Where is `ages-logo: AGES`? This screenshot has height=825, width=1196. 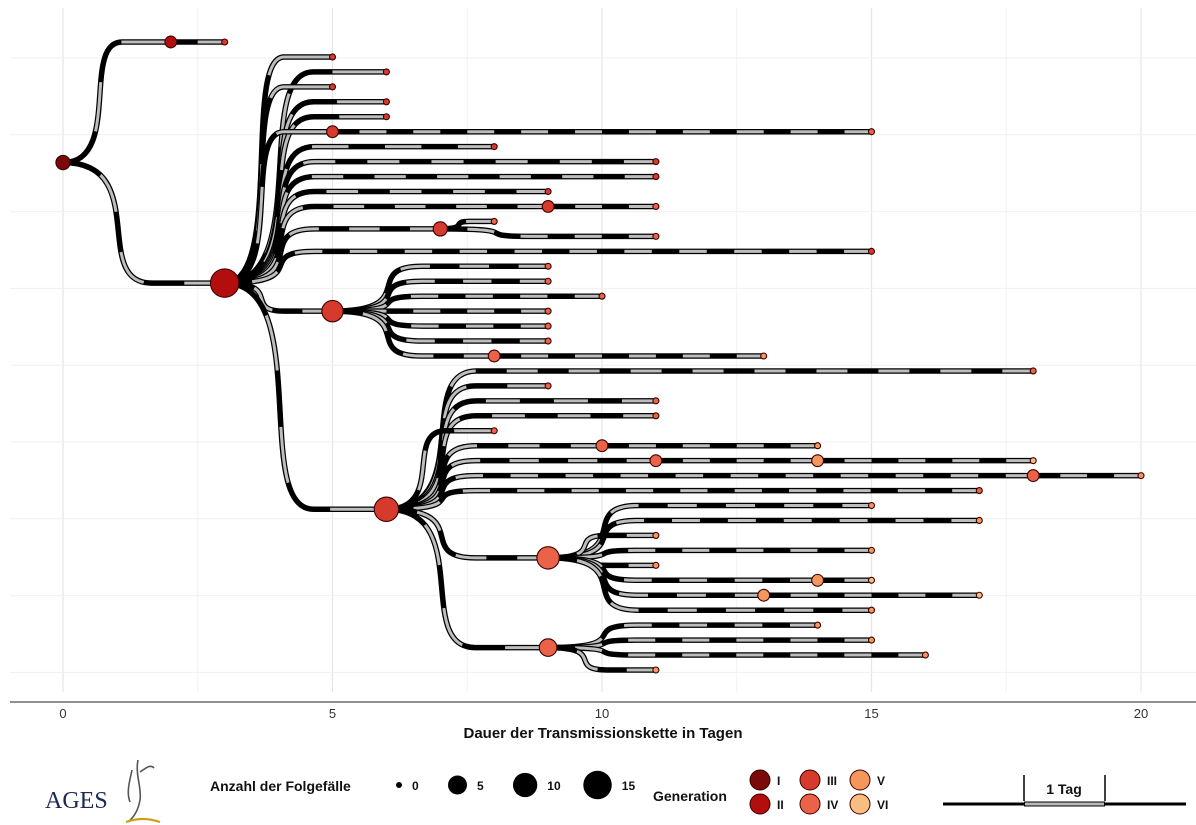 ages-logo: AGES is located at coordinates (103, 791).